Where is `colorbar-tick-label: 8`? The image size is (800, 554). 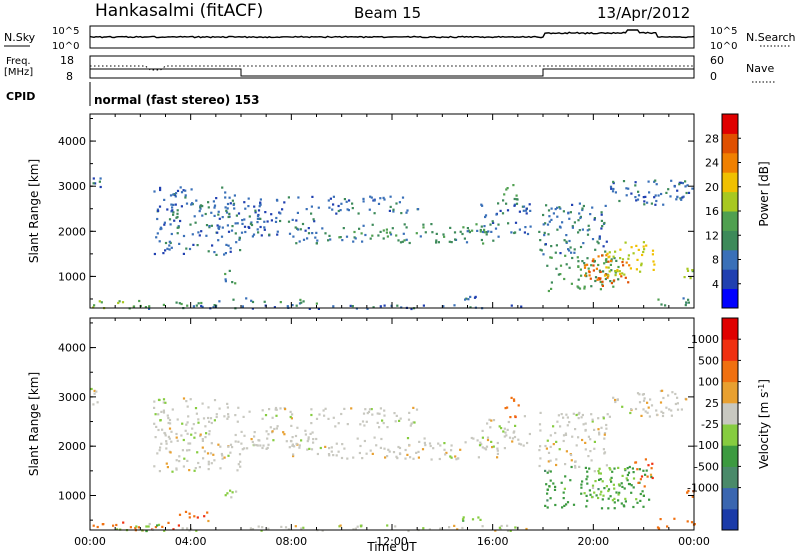
colorbar-tick-label: 8 is located at coordinates (715, 260).